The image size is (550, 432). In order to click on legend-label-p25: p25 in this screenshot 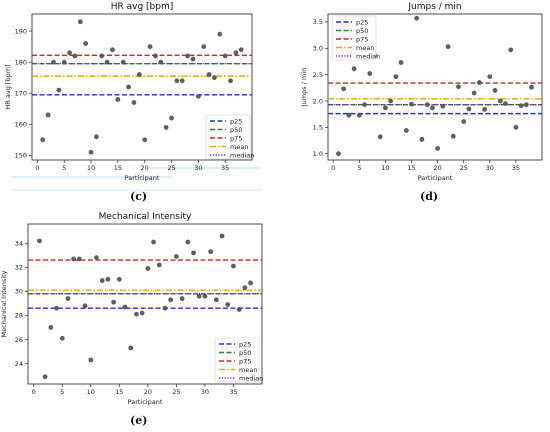, I will do `click(236, 121)`.